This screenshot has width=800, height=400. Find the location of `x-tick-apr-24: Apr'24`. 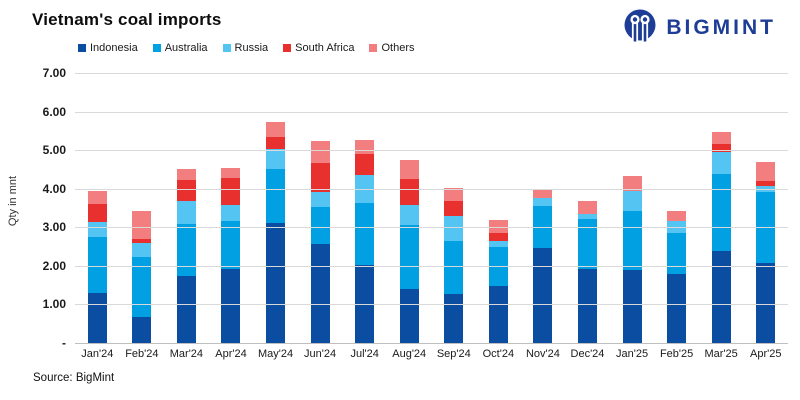

x-tick-apr-24: Apr'24 is located at coordinates (231, 354).